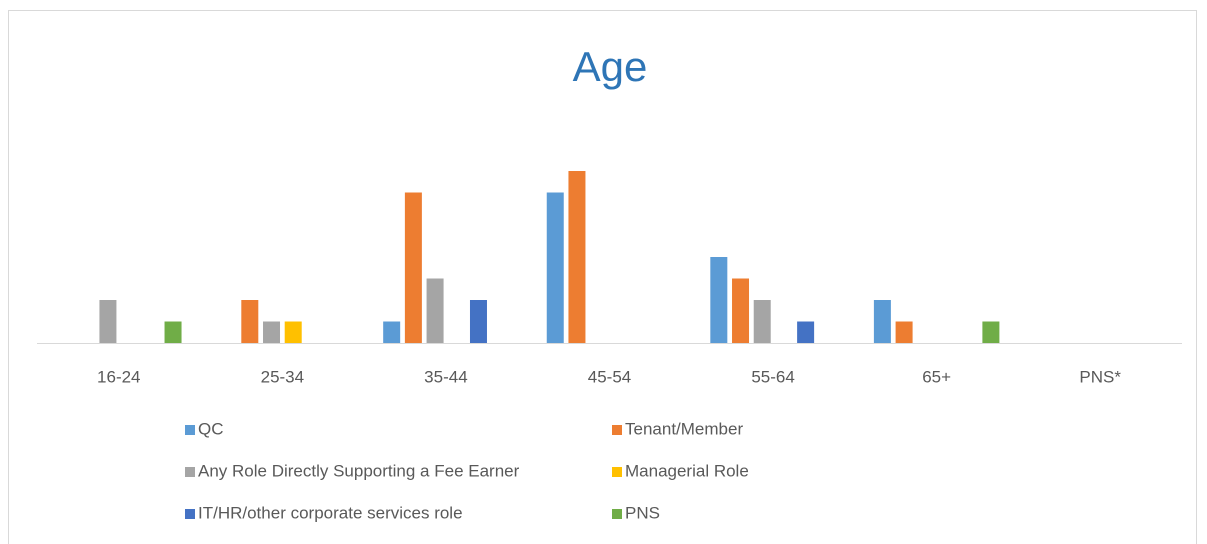 The width and height of the screenshot is (1207, 544). I want to click on x-tick-label: 25-34, so click(282, 376).